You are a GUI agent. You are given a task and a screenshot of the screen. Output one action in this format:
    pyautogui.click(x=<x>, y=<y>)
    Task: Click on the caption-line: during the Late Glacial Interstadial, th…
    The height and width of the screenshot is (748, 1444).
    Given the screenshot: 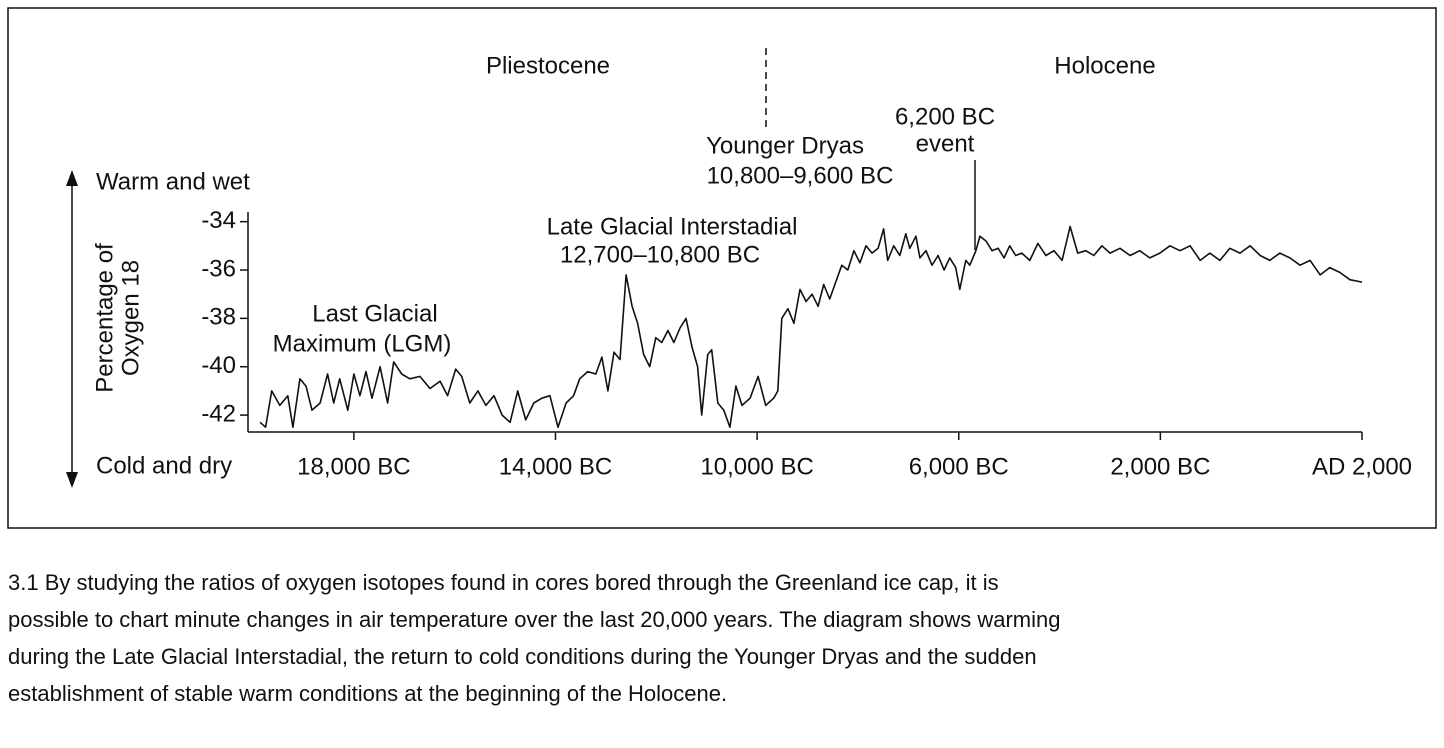 What is the action you would take?
    pyautogui.click(x=522, y=656)
    